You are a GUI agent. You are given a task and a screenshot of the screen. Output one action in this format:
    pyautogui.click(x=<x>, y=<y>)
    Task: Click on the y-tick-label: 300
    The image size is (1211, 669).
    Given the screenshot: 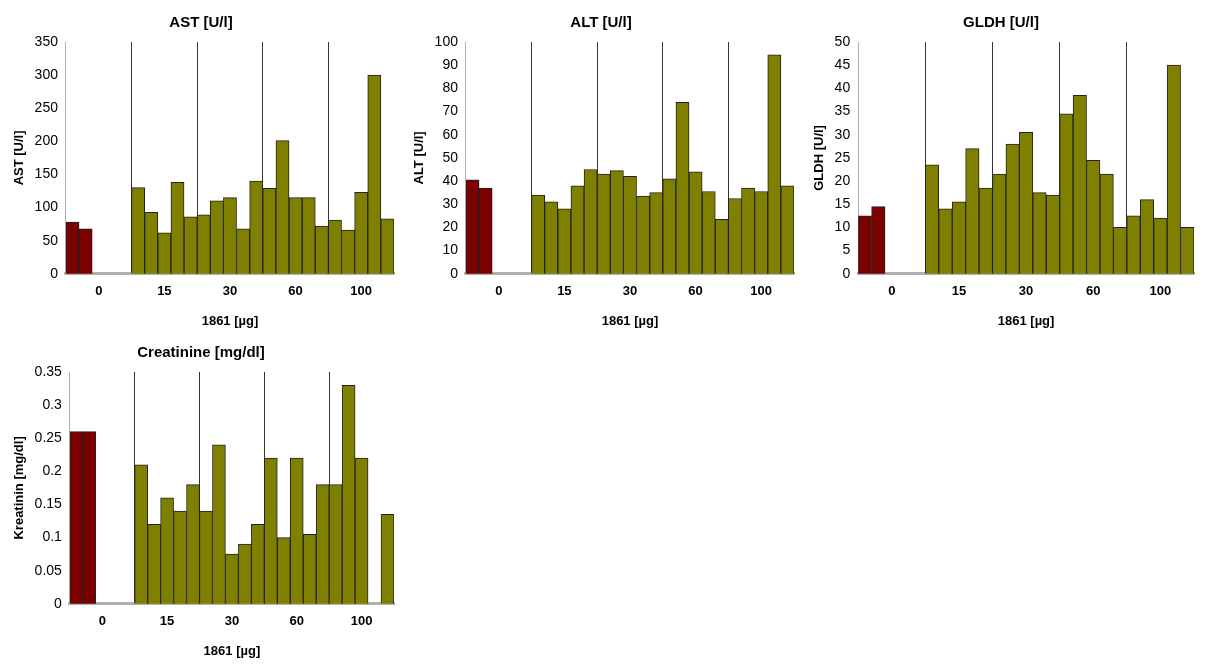 What is the action you would take?
    pyautogui.click(x=46, y=73)
    